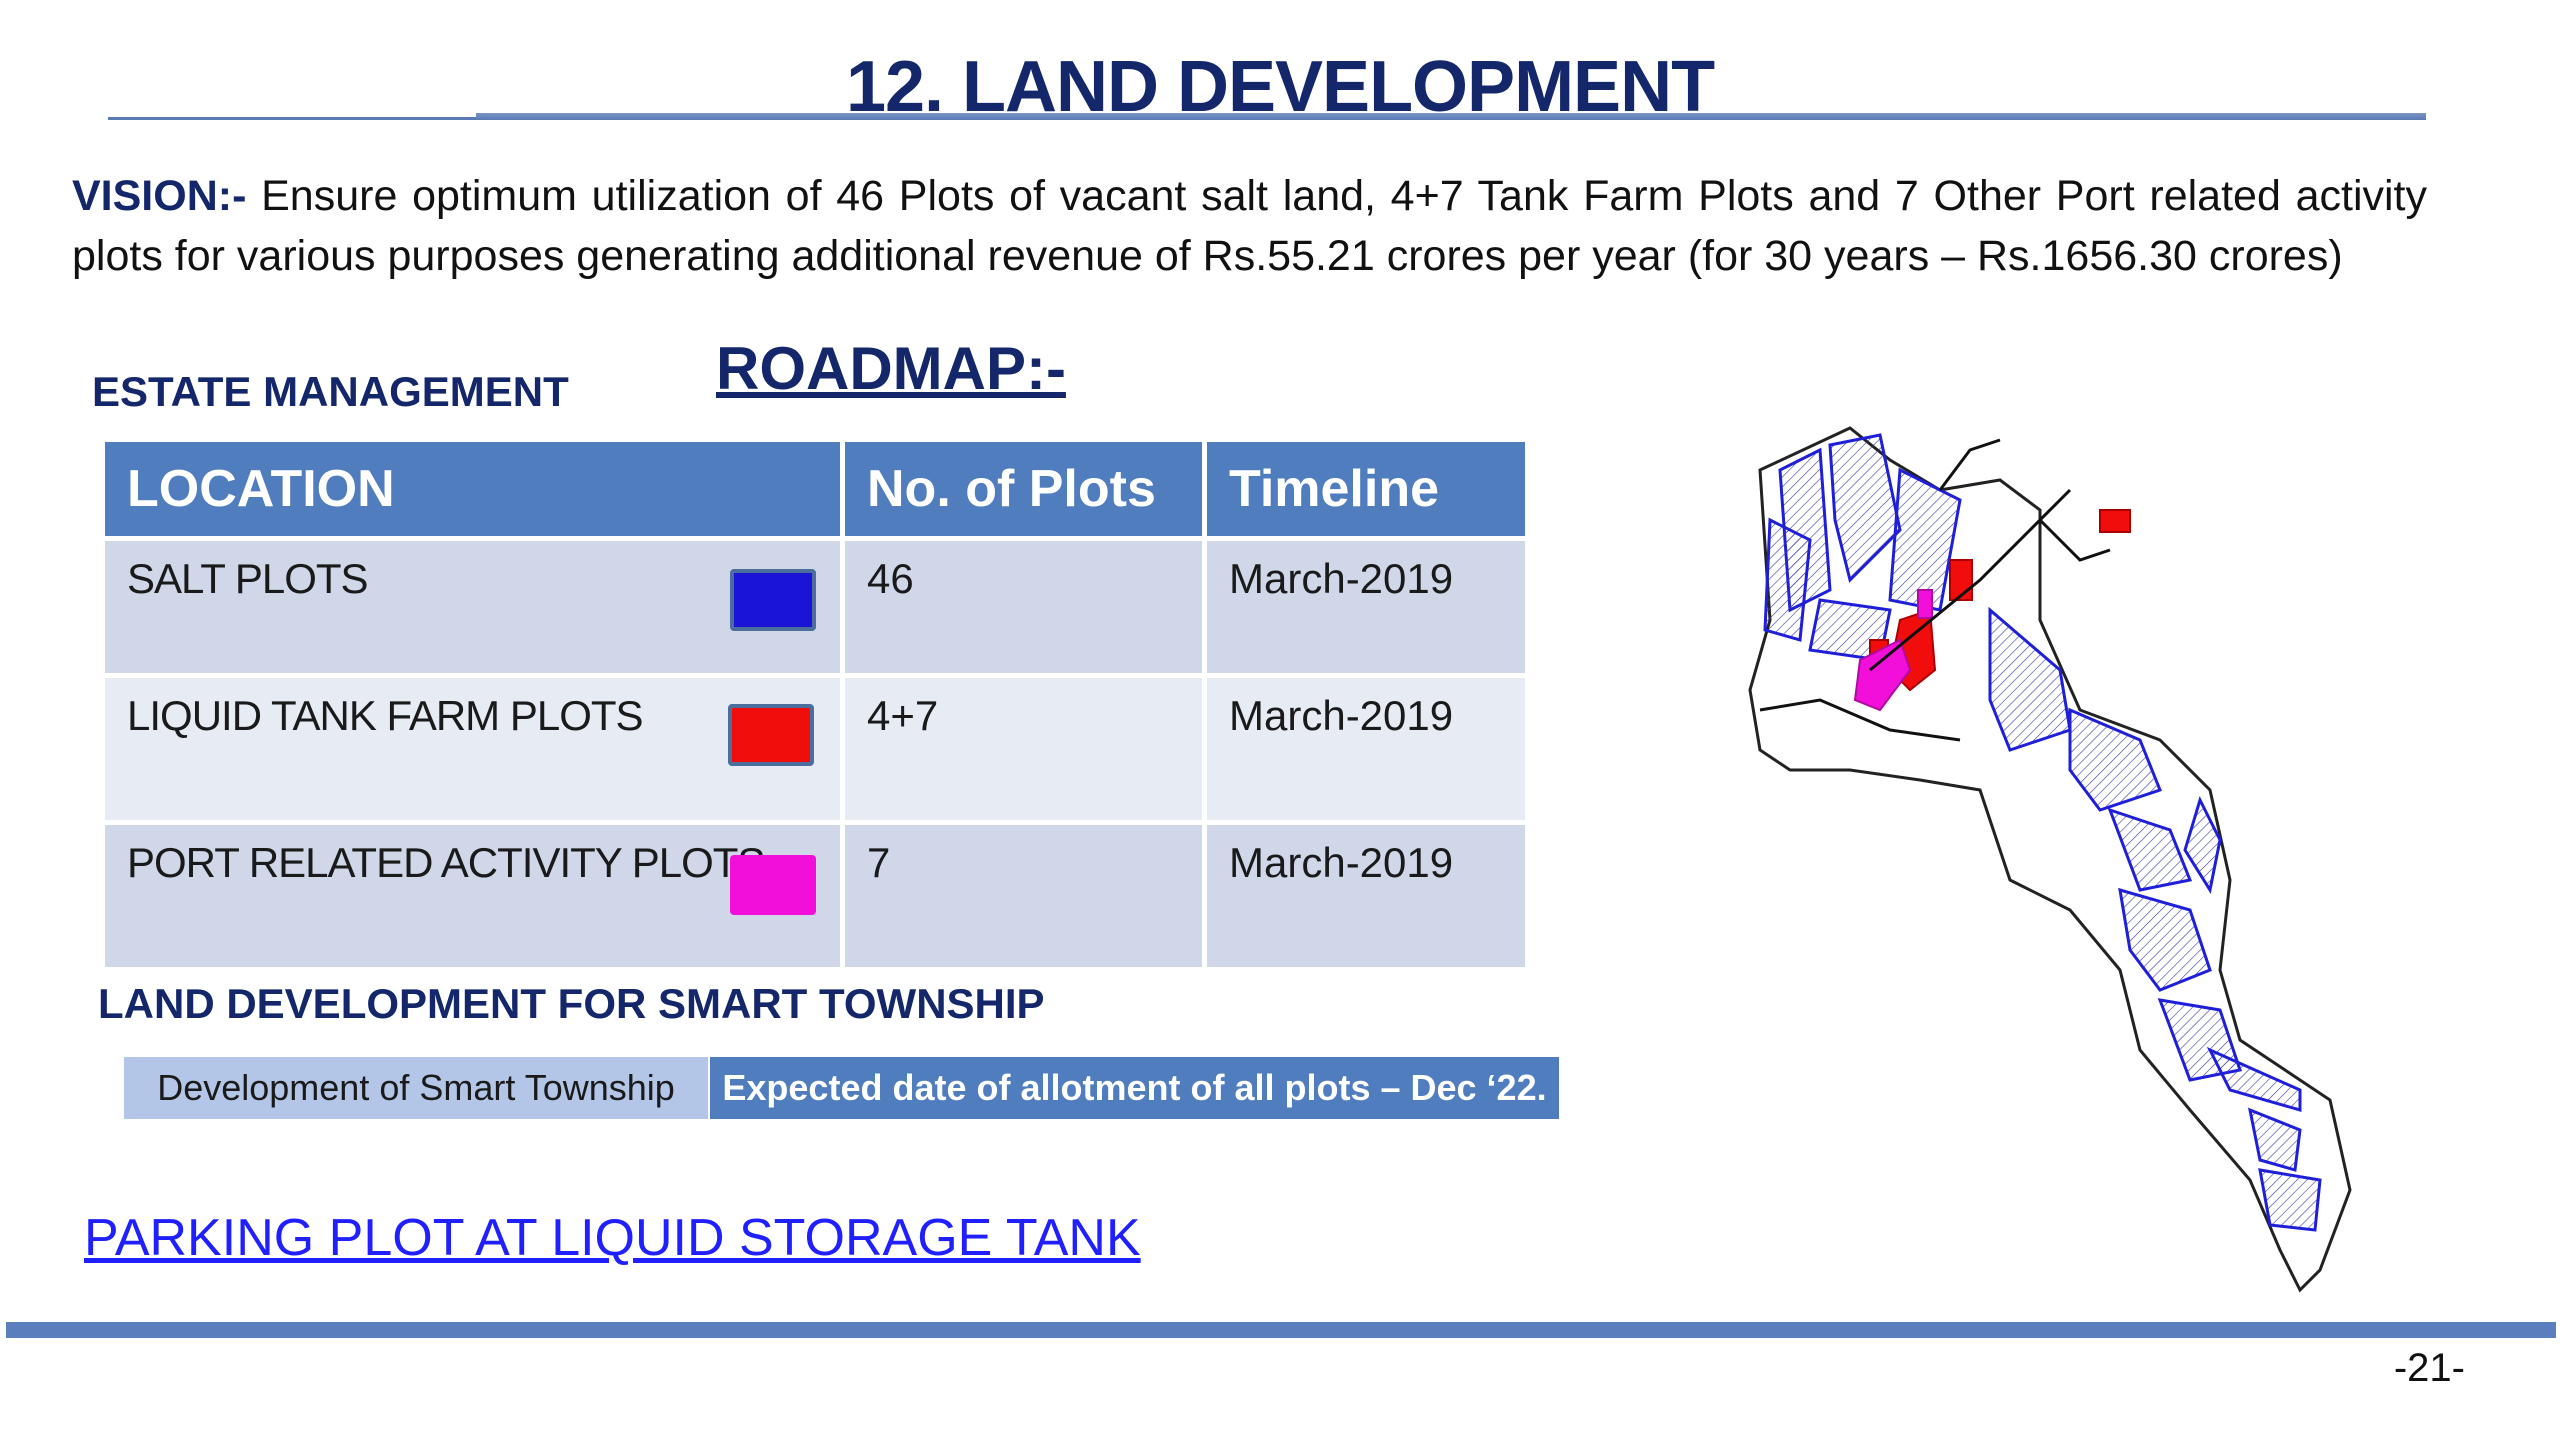 This screenshot has width=2560, height=1440. I want to click on title-underline, so click(1451, 116).